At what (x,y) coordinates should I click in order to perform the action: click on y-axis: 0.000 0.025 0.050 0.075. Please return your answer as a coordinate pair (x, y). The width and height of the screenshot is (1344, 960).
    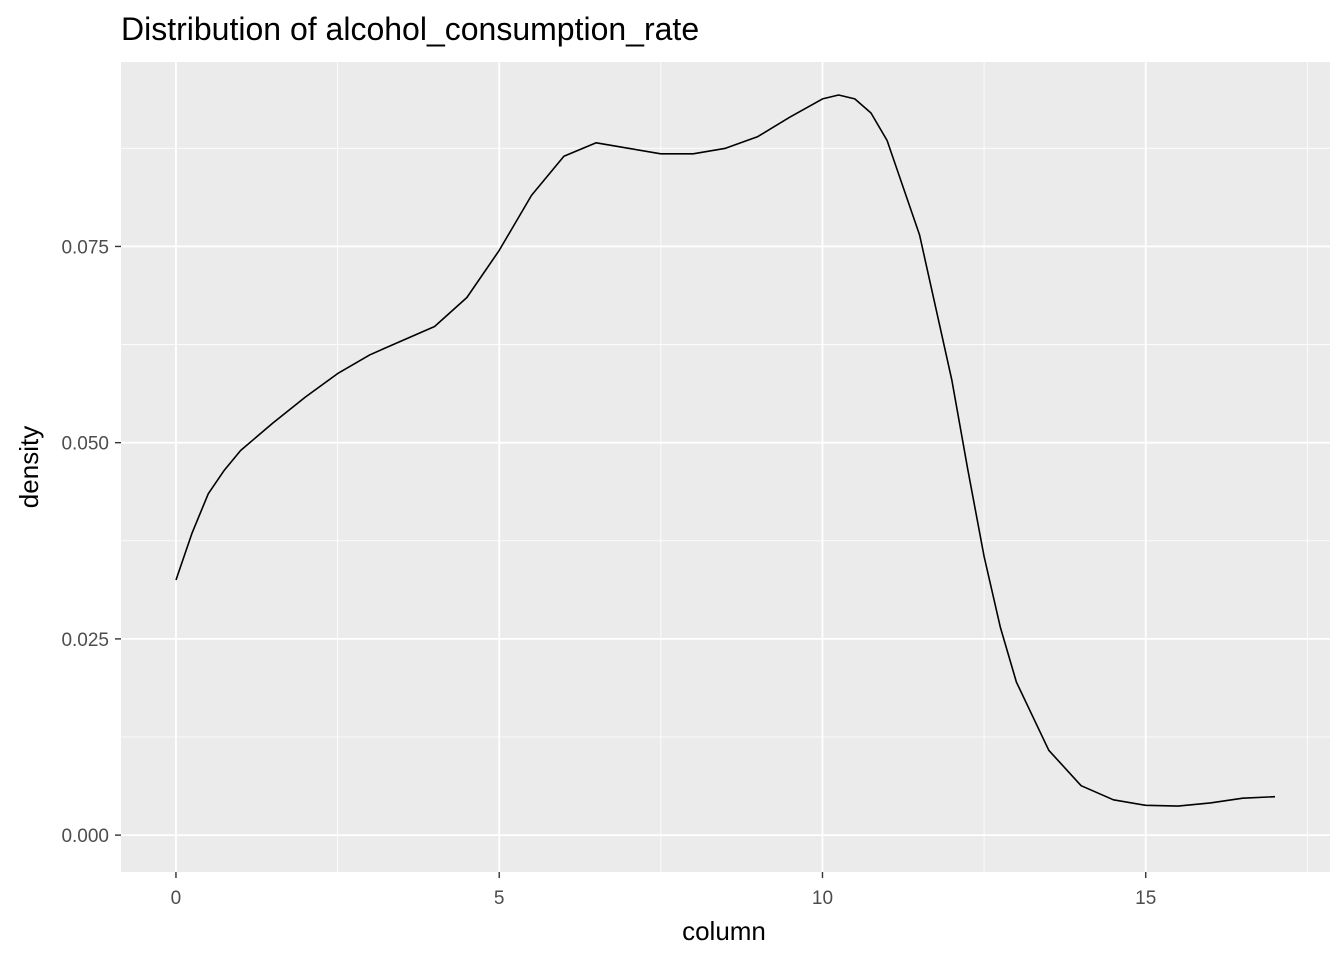
    Looking at the image, I should click on (91, 542).